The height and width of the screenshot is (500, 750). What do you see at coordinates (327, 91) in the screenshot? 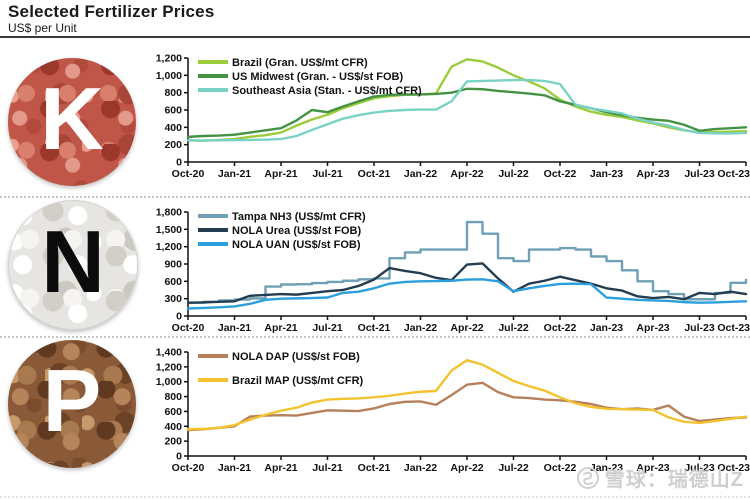
I see `svg-text:Southeast Asia (Stan. - US$/mt: Southeast Asia (Stan. - US$/mt CFR)` at bounding box center [327, 91].